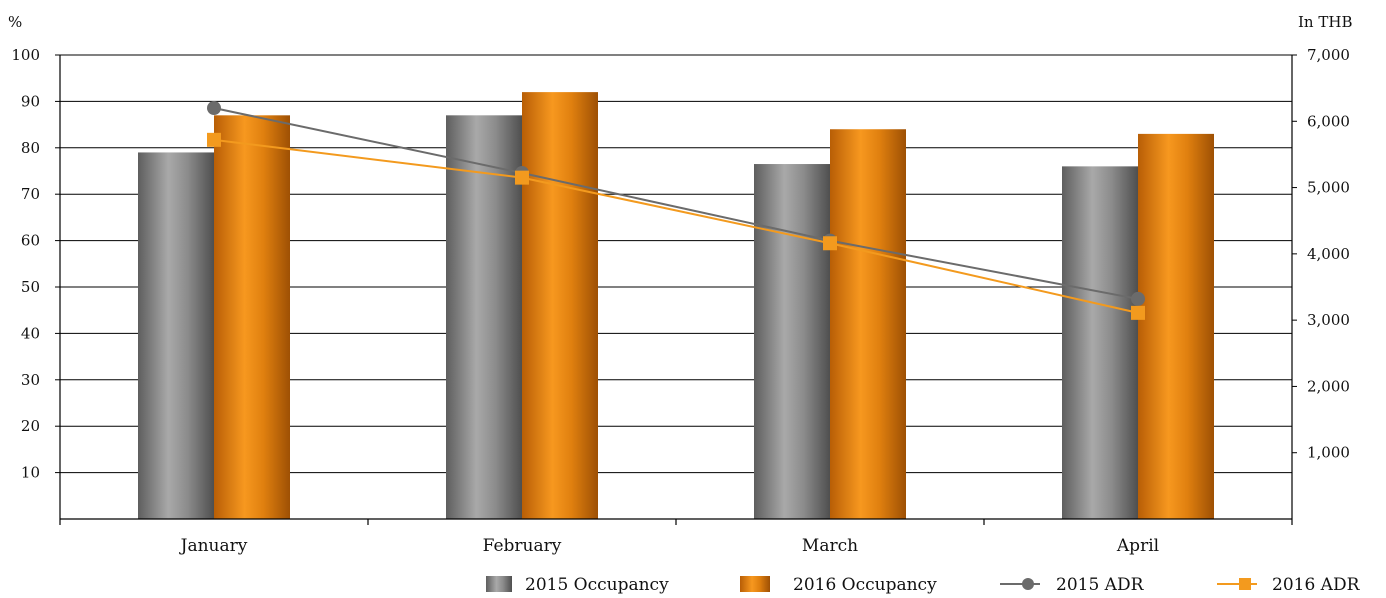 This screenshot has height=598, width=1386. Describe the element at coordinates (522, 177) in the screenshot. I see `point-2016-adr-february` at that location.